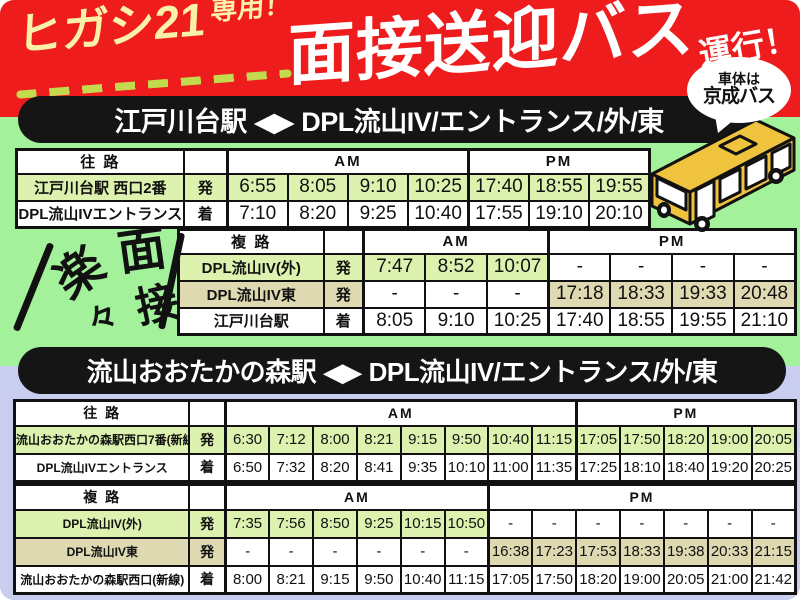  What do you see at coordinates (389, 119) in the screenshot?
I see `route-banner-edogawadai: 江戸川台駅 ◀▶ DPL流山IV/エントランス/外/東` at bounding box center [389, 119].